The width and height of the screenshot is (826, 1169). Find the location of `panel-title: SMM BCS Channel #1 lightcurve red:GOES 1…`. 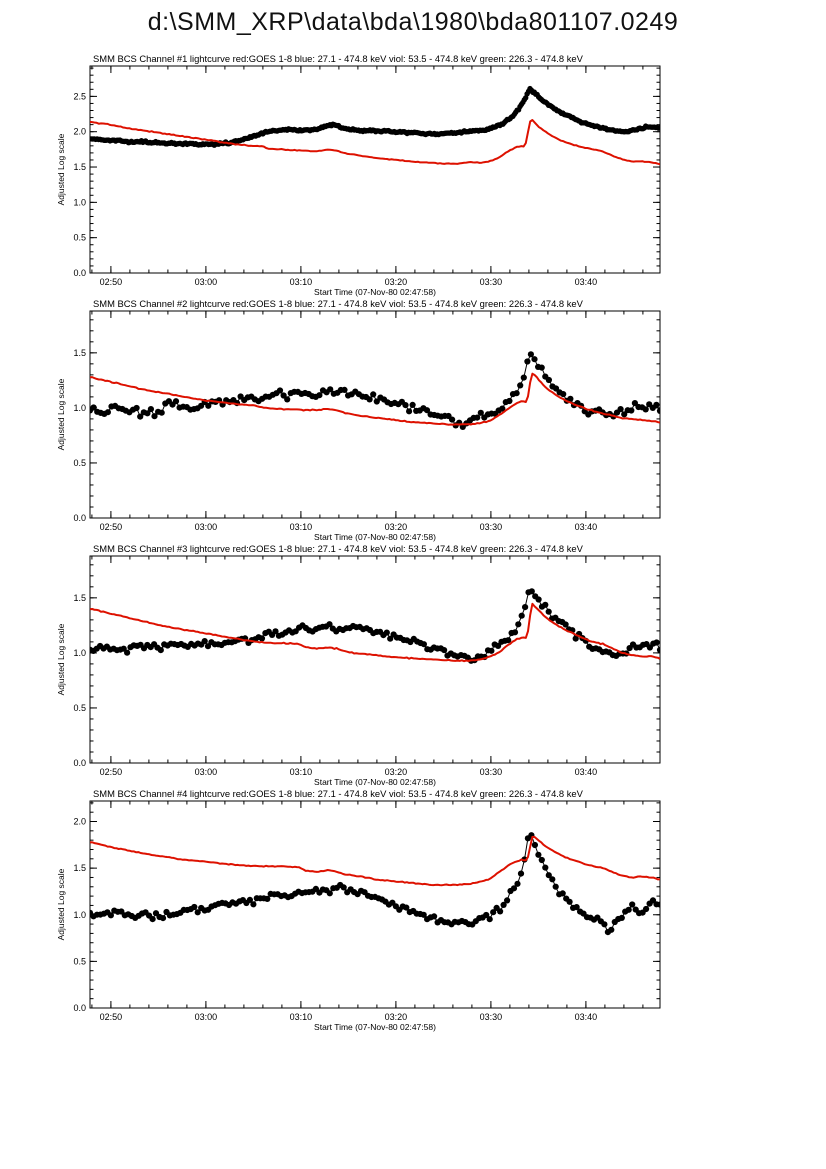

panel-title: SMM BCS Channel #1 lightcurve red:GOES 1… is located at coordinates (338, 58).